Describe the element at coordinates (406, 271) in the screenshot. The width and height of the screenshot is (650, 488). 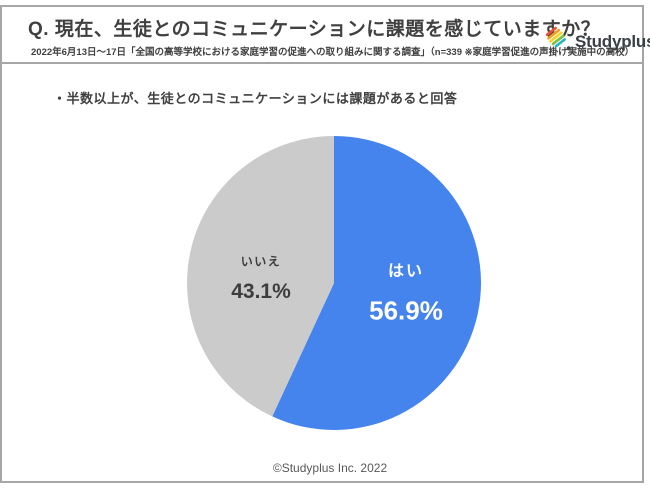
I see `slice-label-yes: はい` at that location.